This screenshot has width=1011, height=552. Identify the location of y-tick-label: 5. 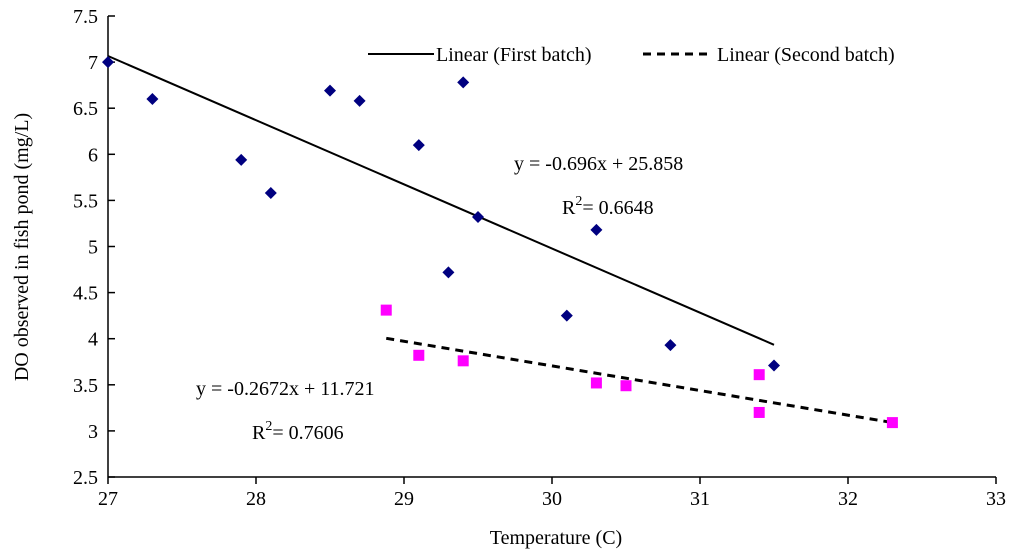
(93, 248).